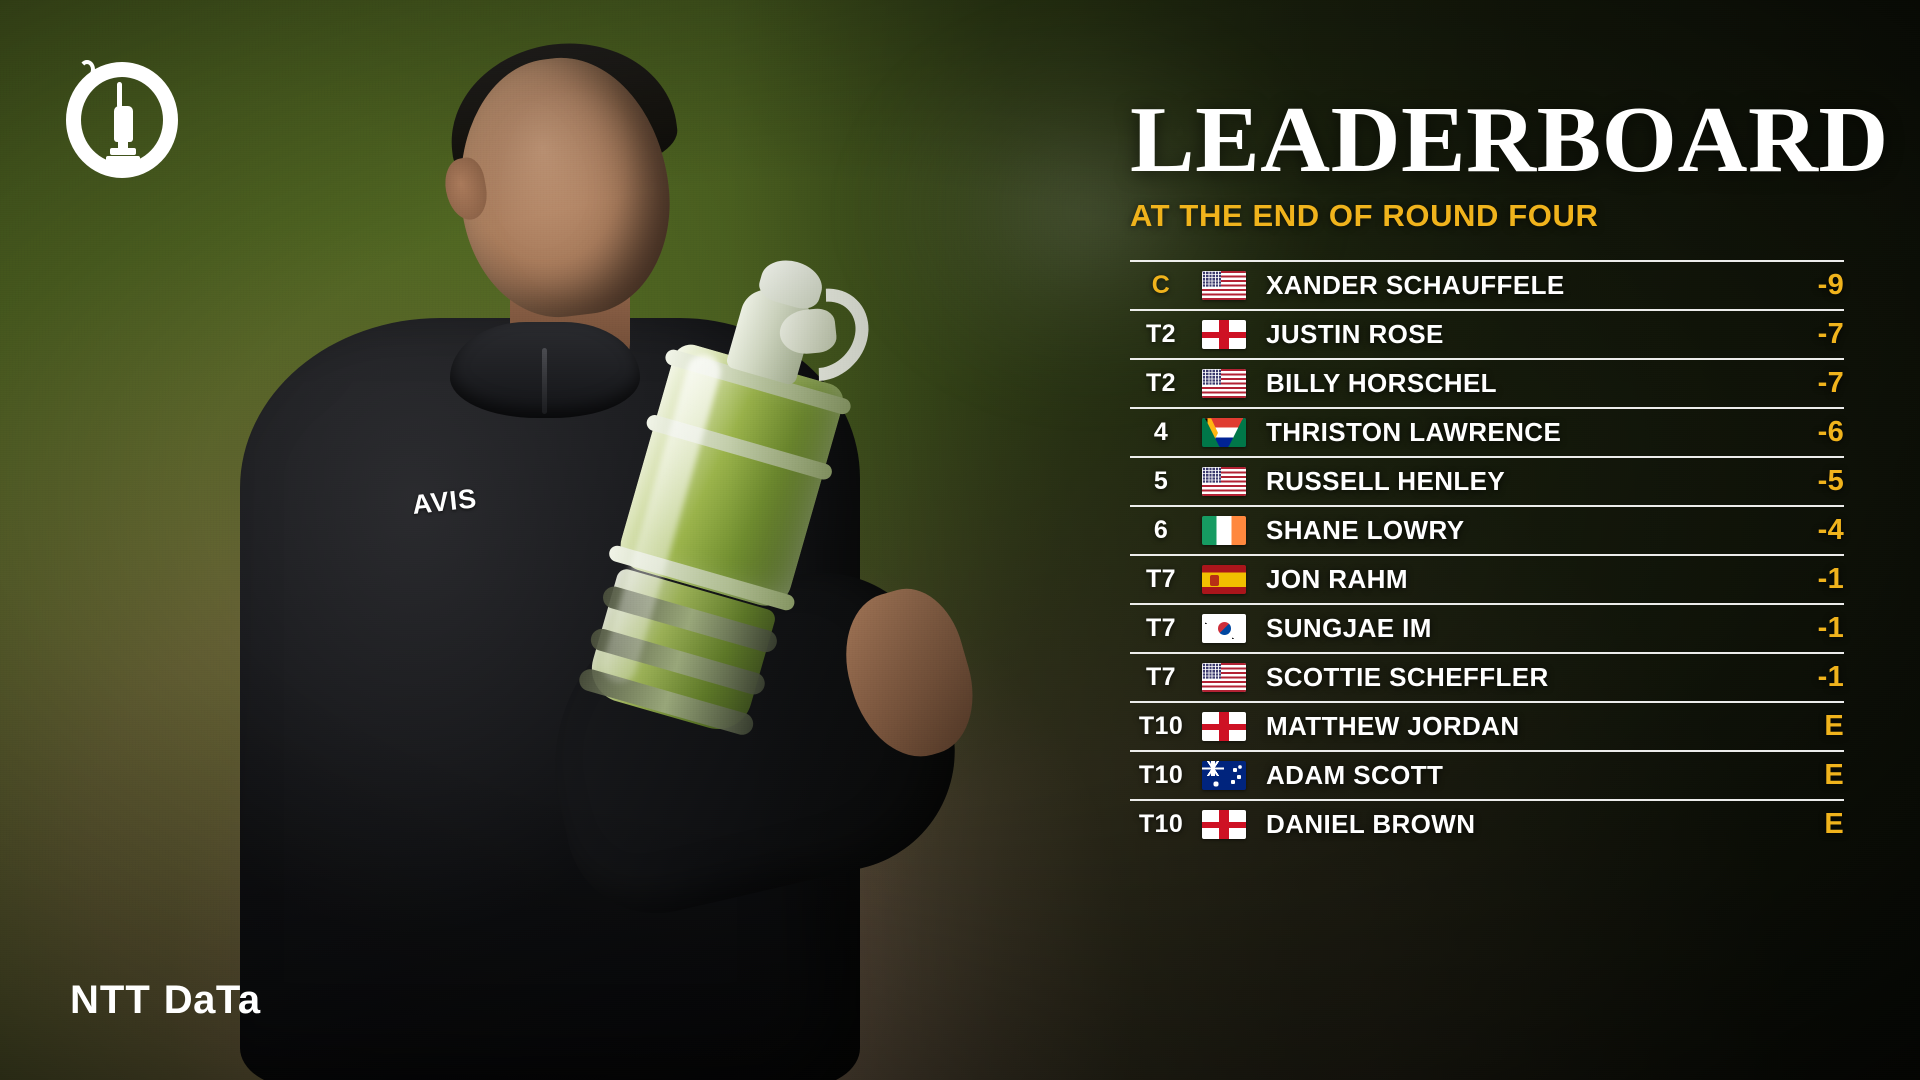  I want to click on row-player-name: THRISTON LAWRENCE, so click(1414, 432).